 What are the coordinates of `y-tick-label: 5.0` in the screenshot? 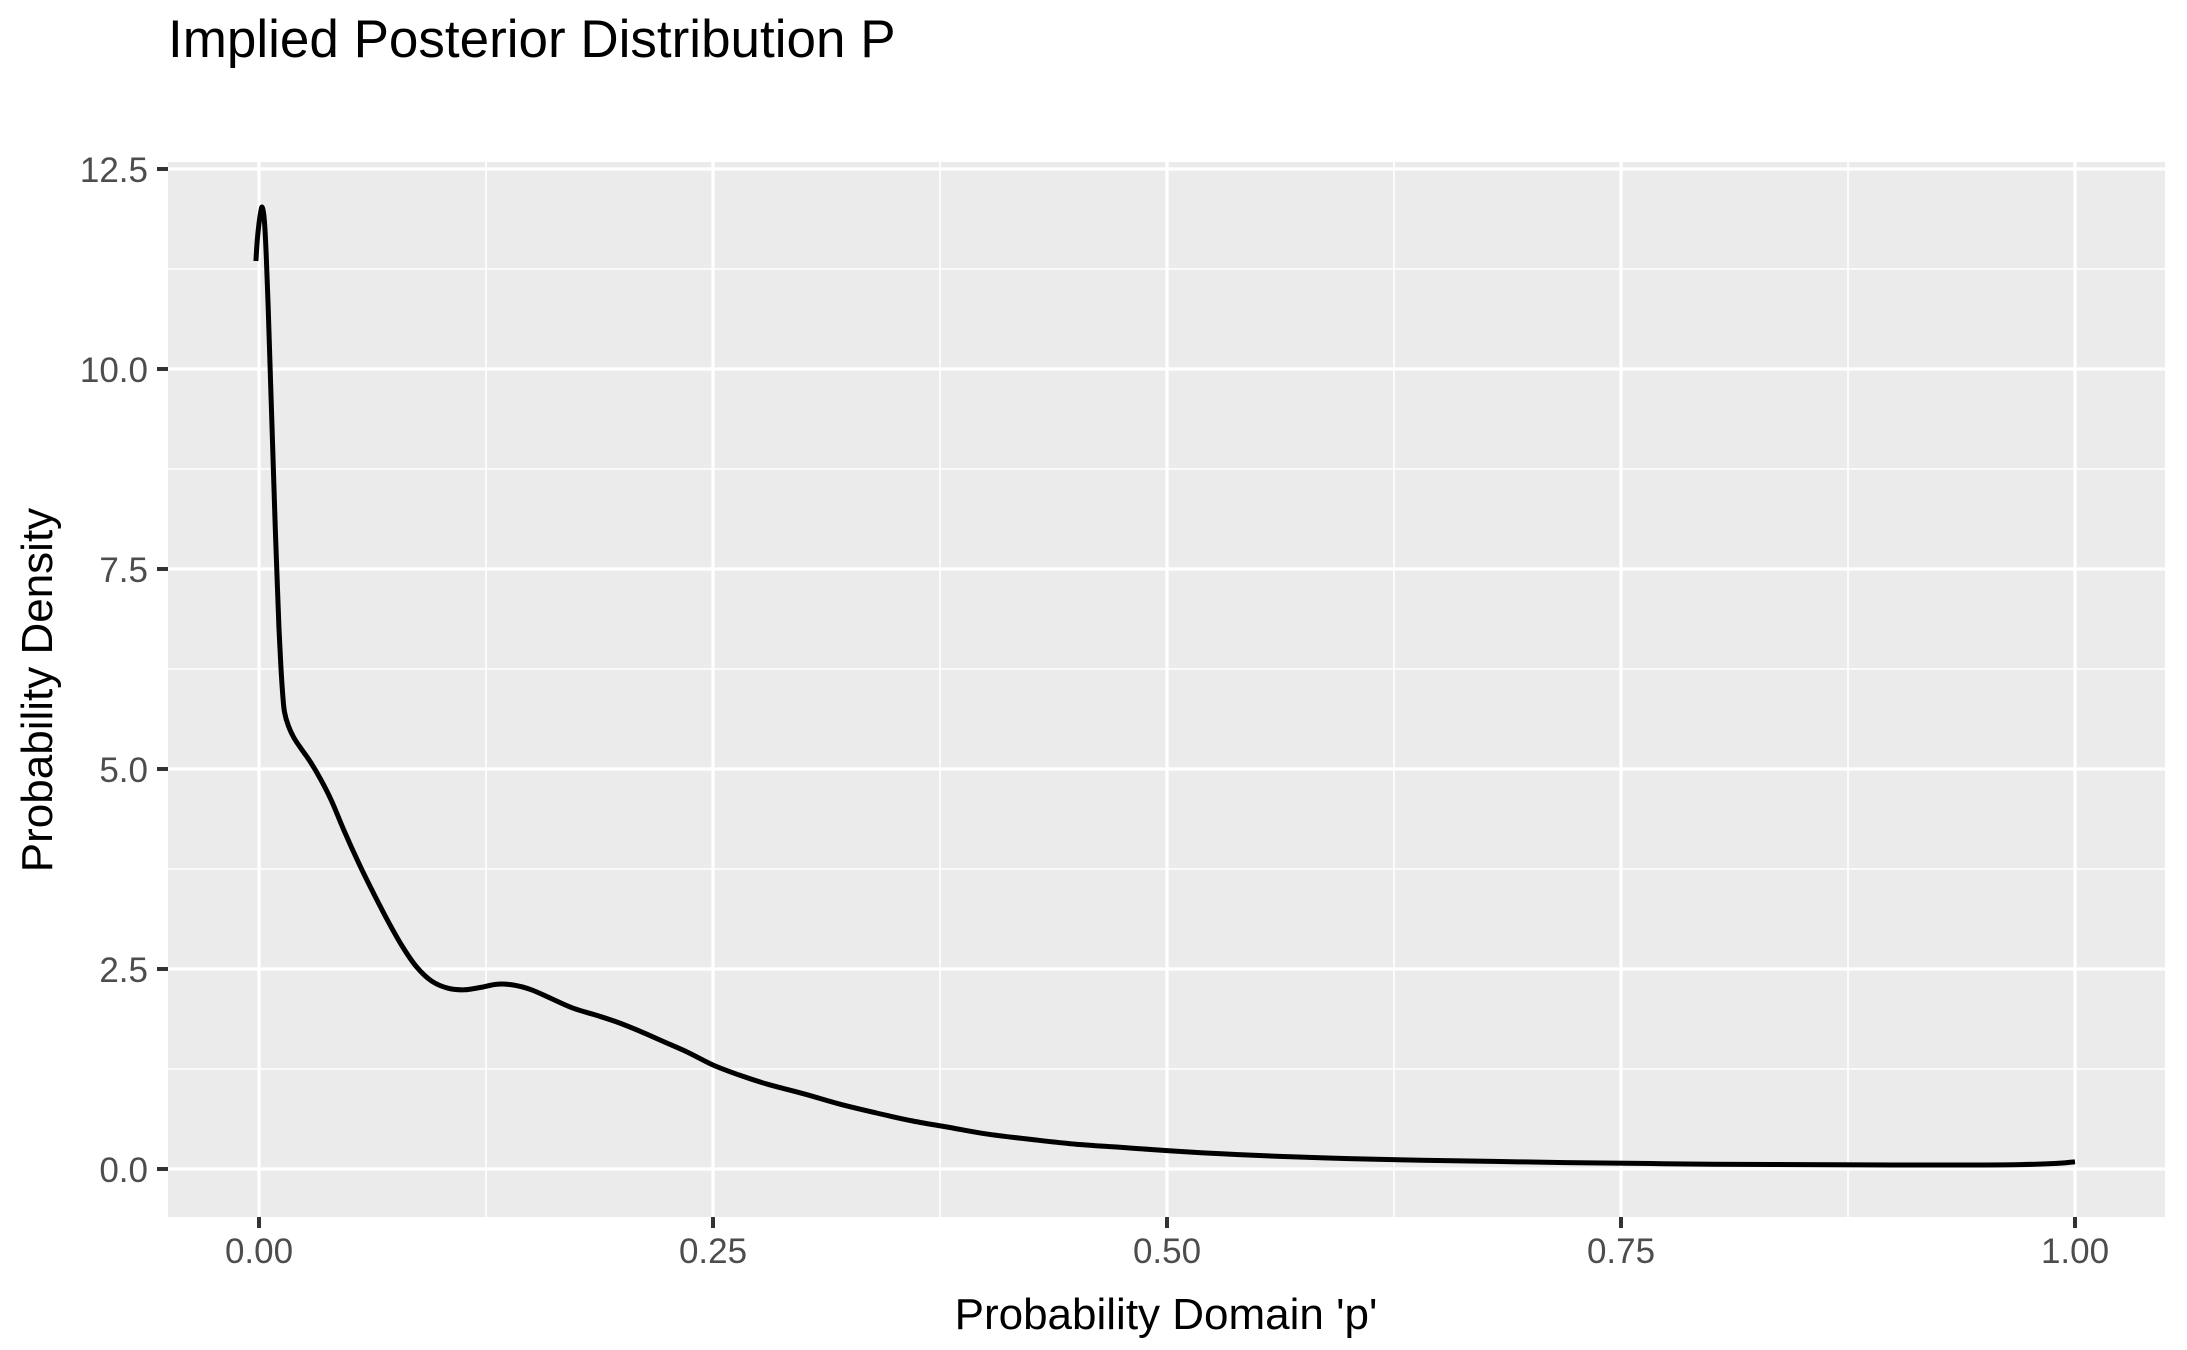 It's located at (123, 770).